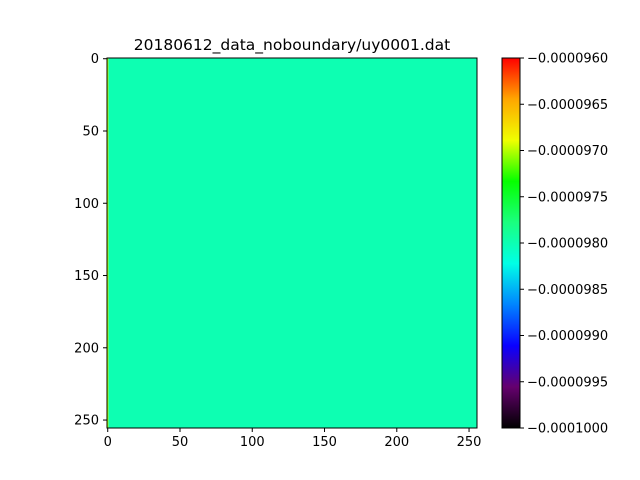  What do you see at coordinates (567, 197) in the screenshot?
I see `colorbar-tick-label: −0.0000975` at bounding box center [567, 197].